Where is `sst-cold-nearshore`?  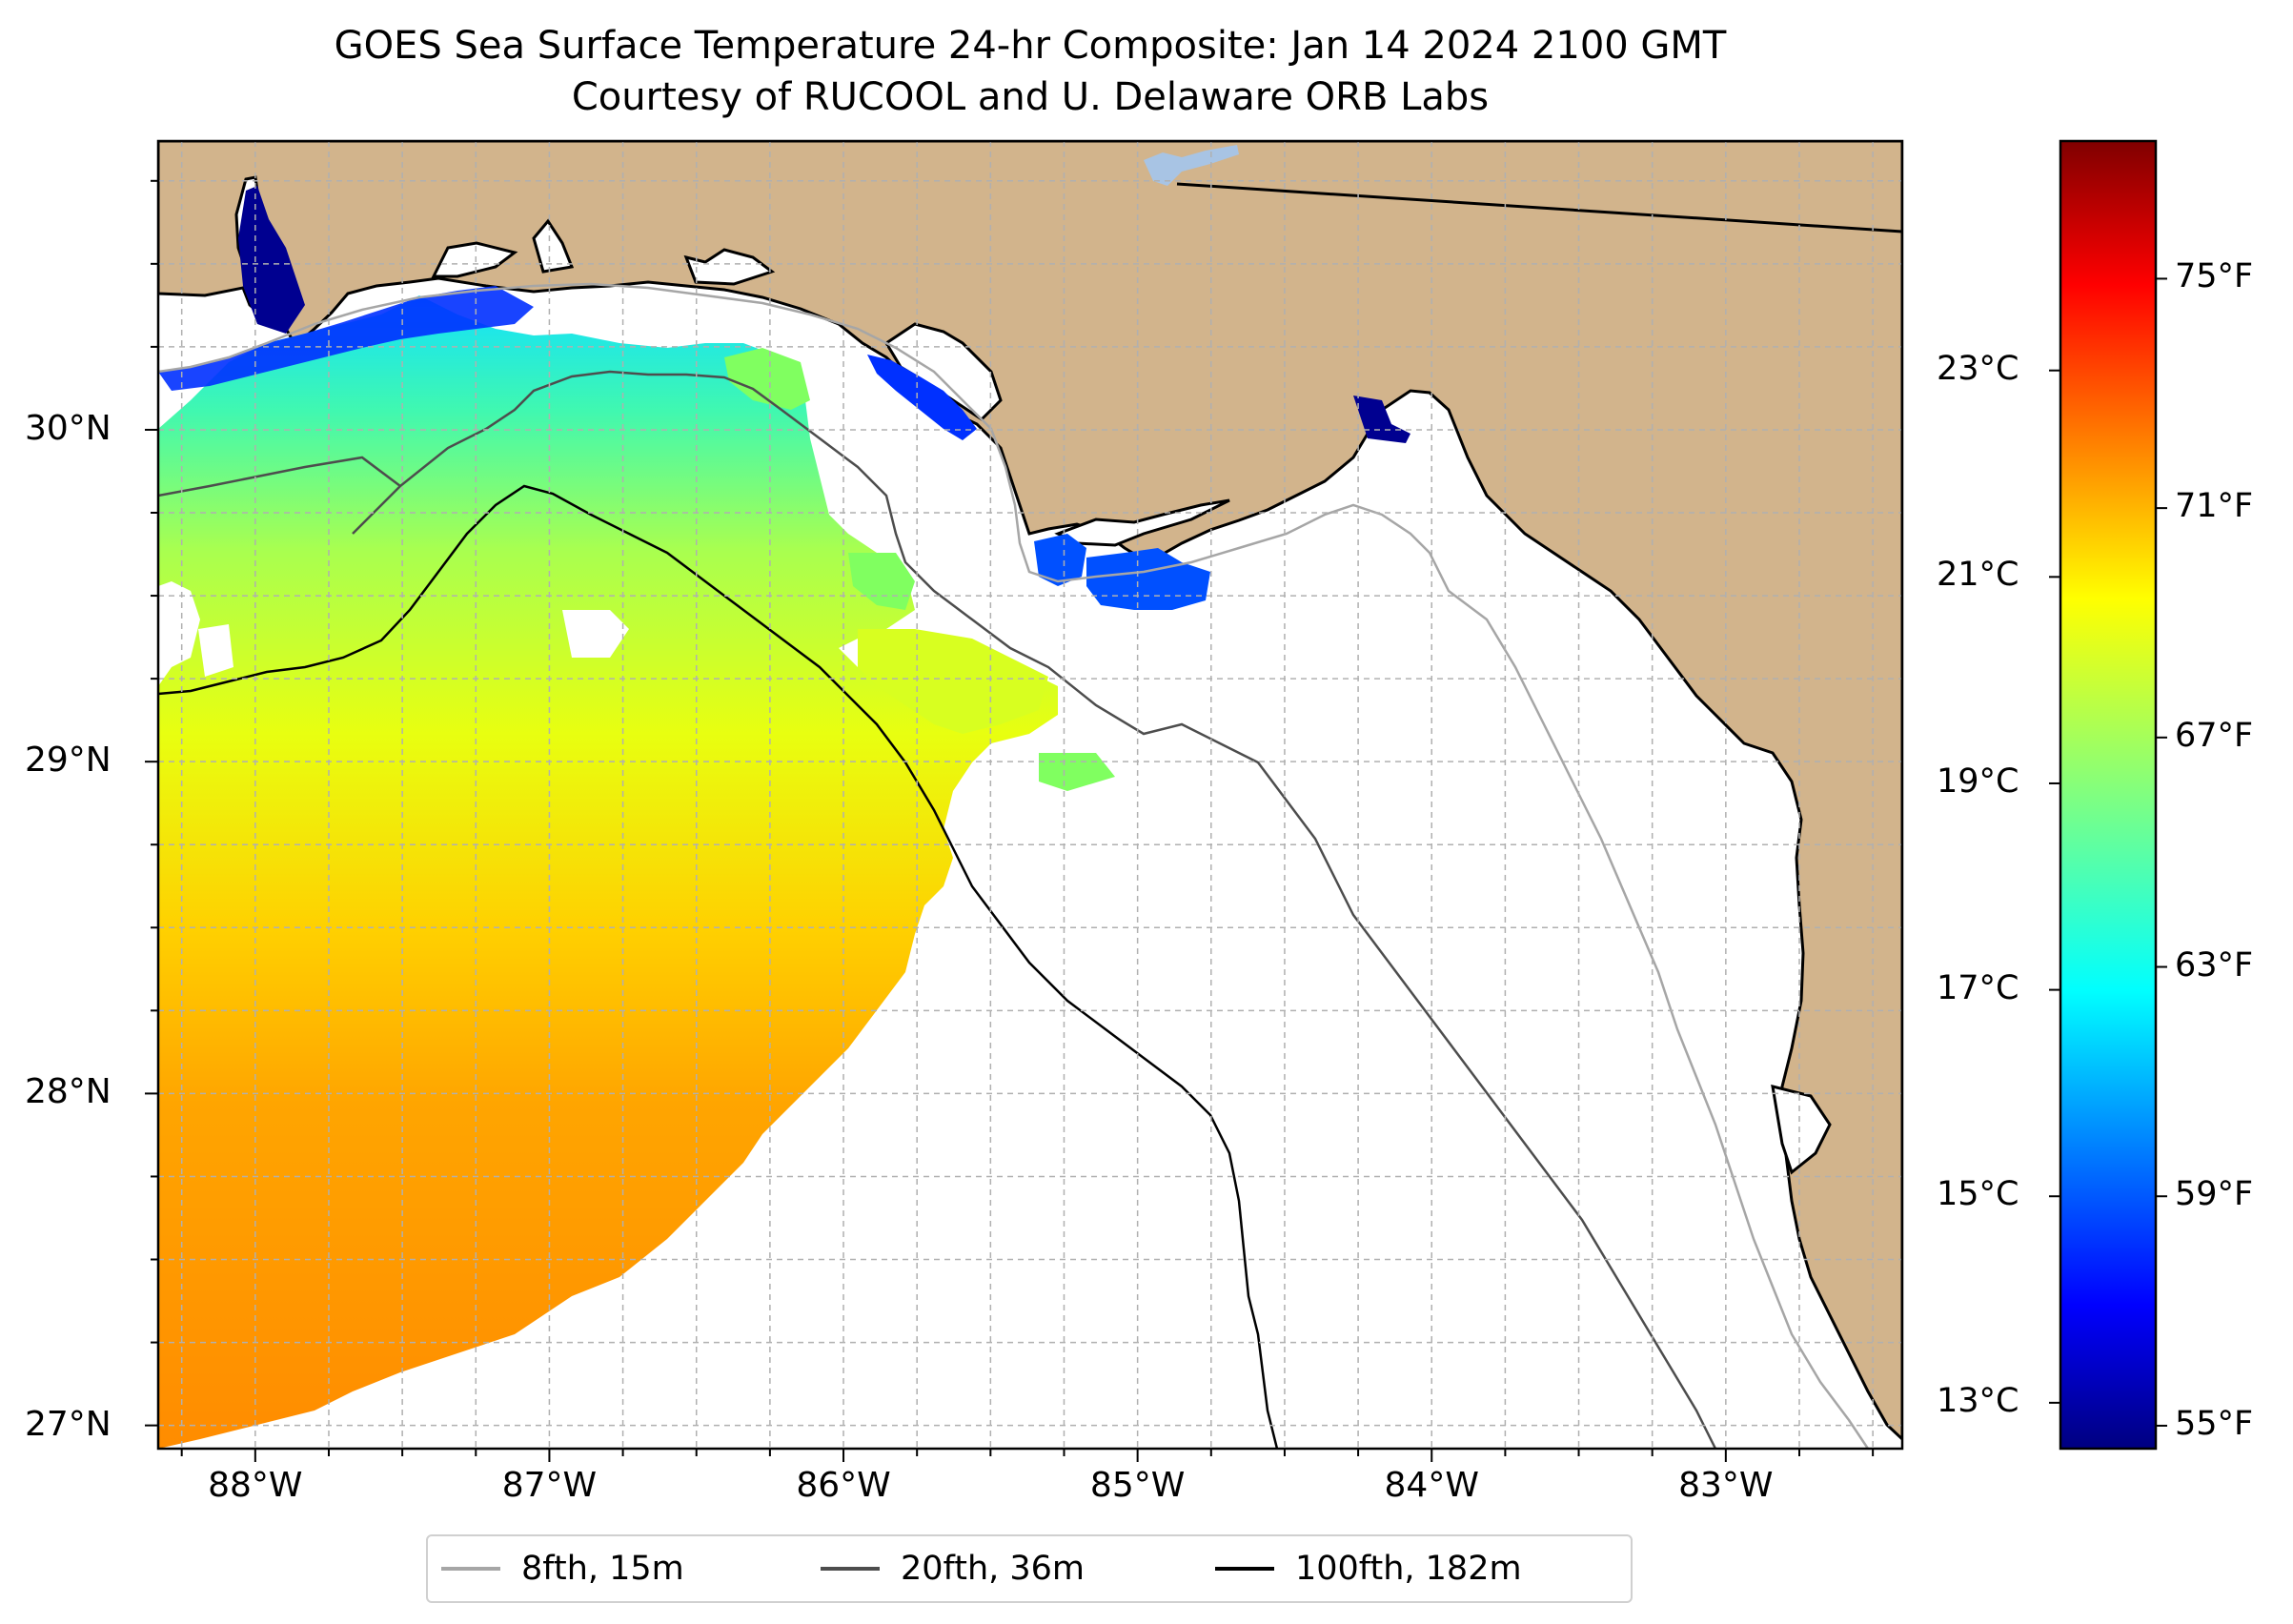
sst-cold-nearshore is located at coordinates (346, 338).